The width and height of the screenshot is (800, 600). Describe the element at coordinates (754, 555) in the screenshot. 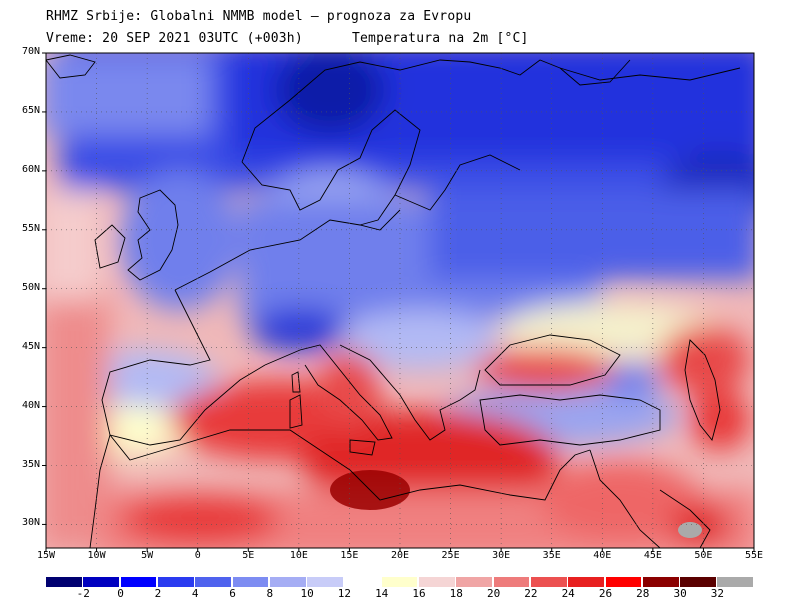

I see `lon-label: 55E` at that location.